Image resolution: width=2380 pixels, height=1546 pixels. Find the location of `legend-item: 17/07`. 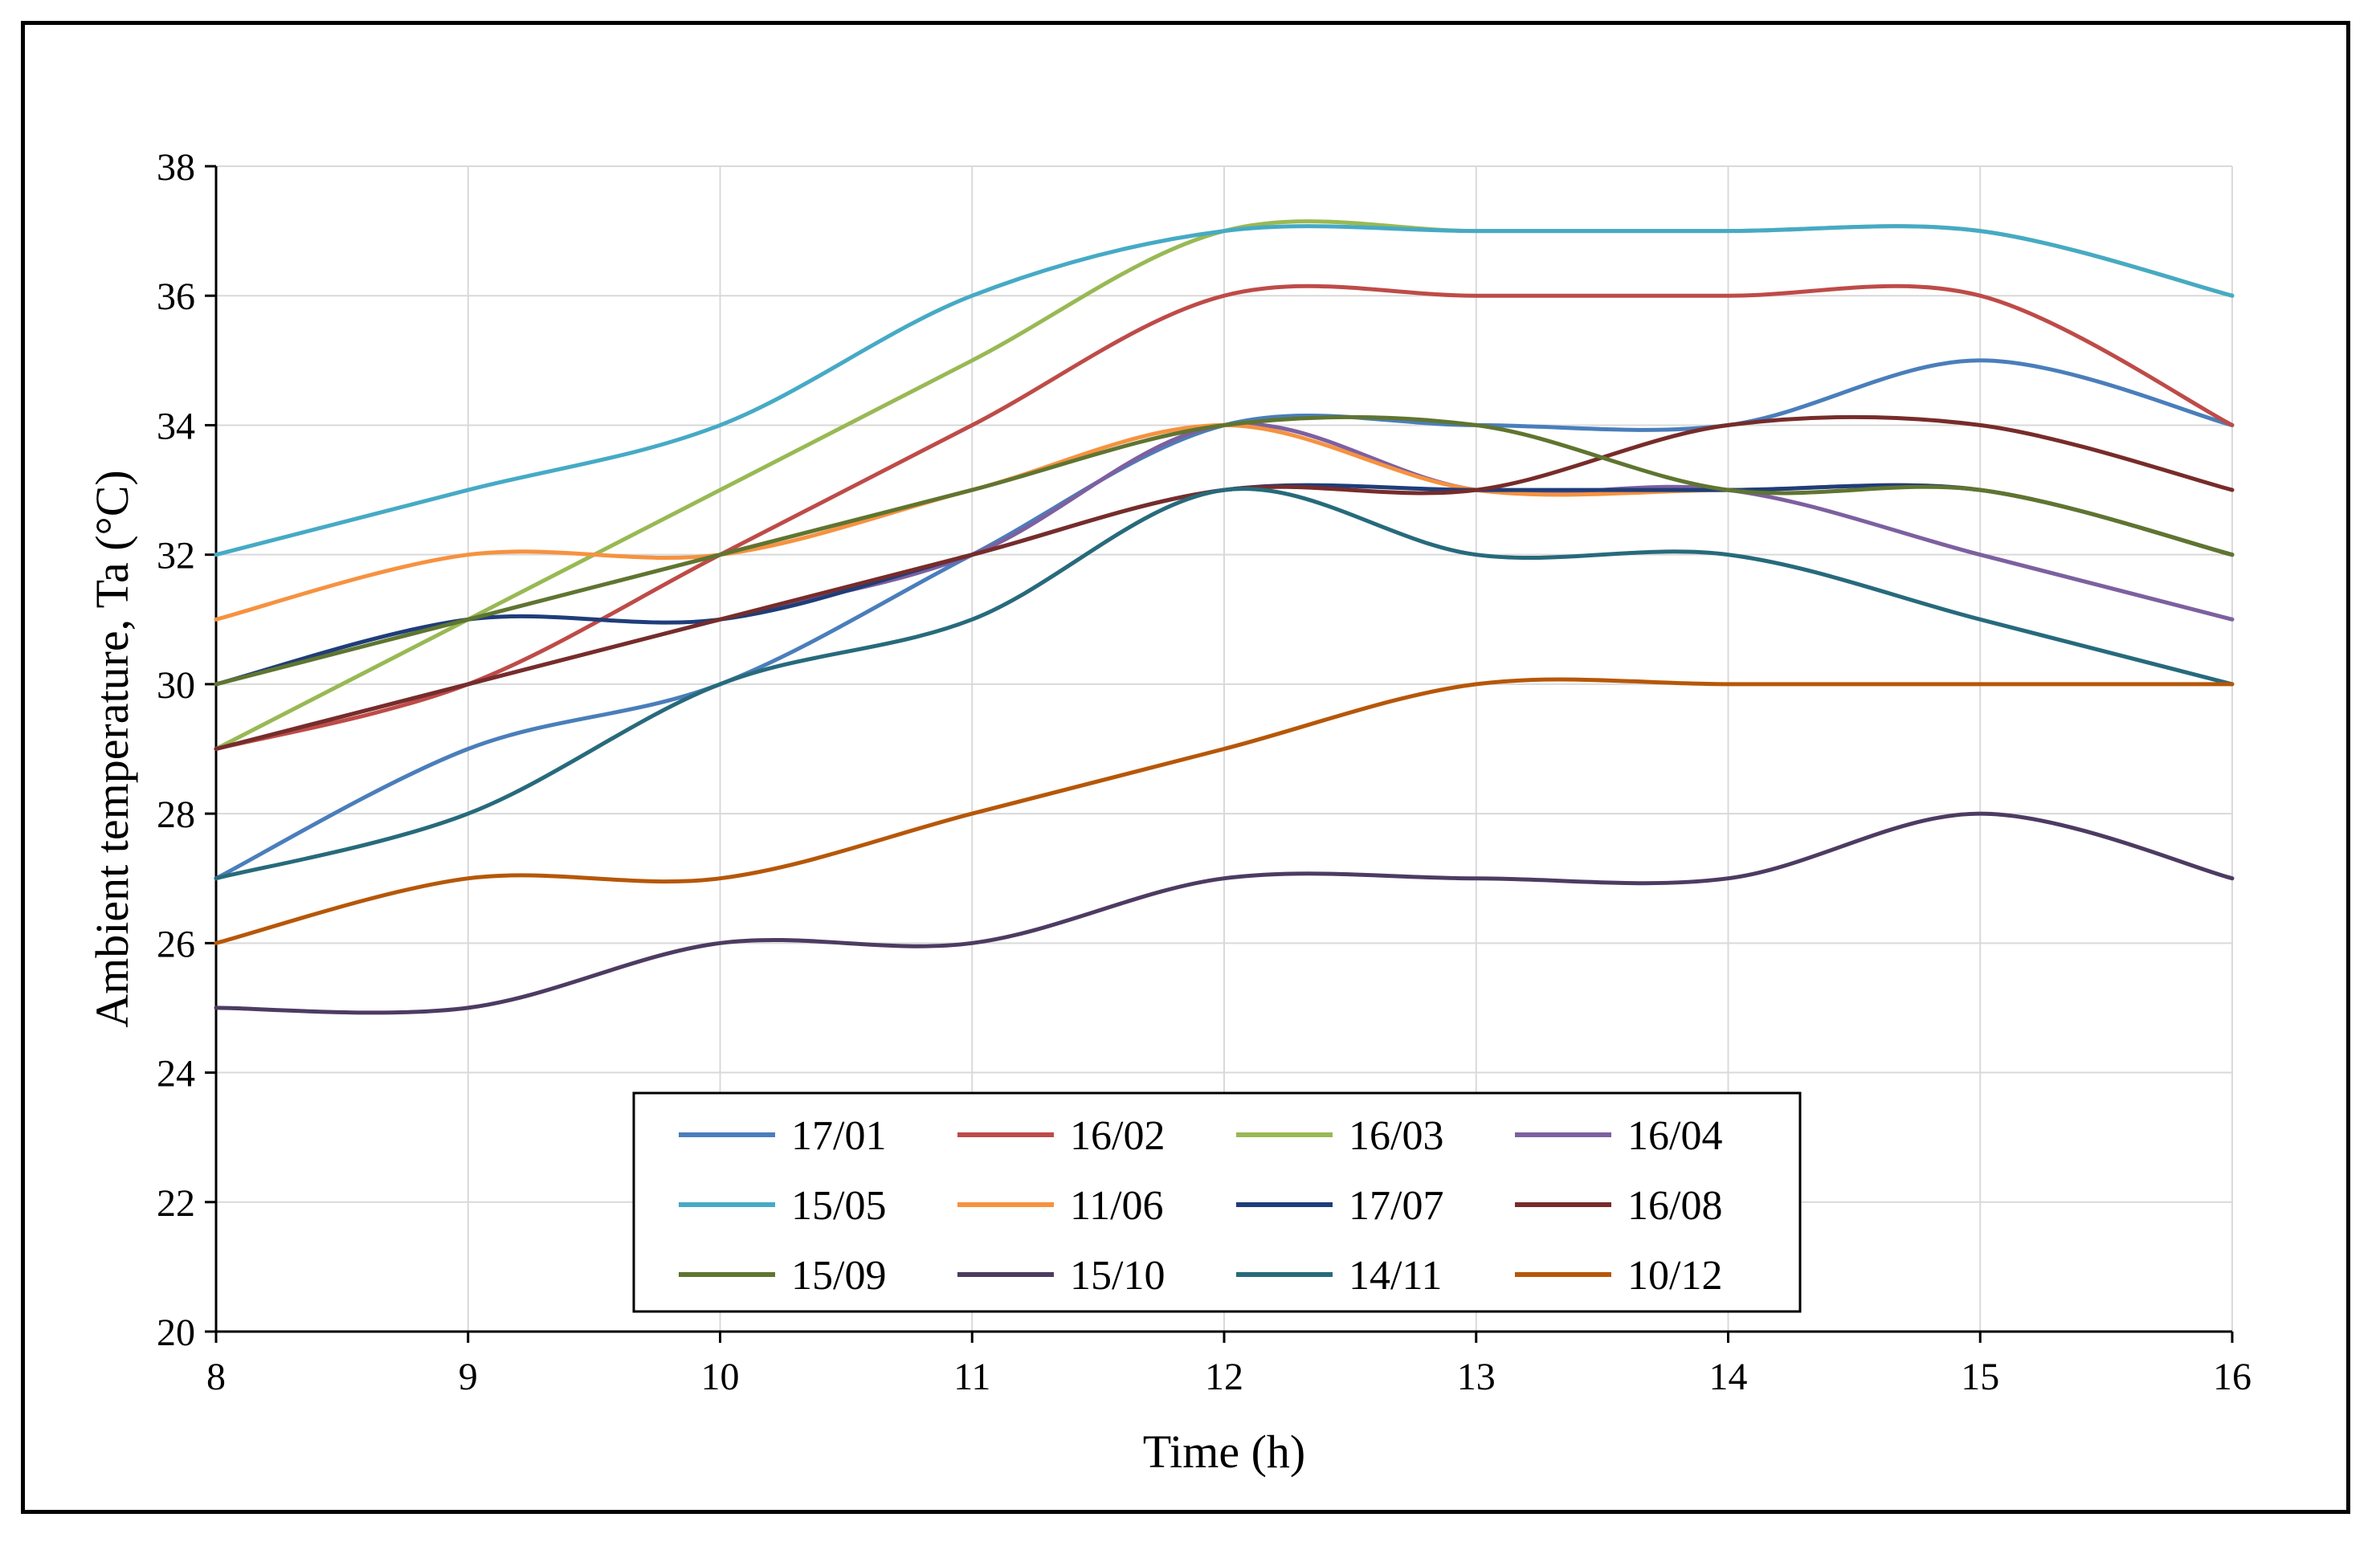

legend-item: 17/07 is located at coordinates (1339, 1206).